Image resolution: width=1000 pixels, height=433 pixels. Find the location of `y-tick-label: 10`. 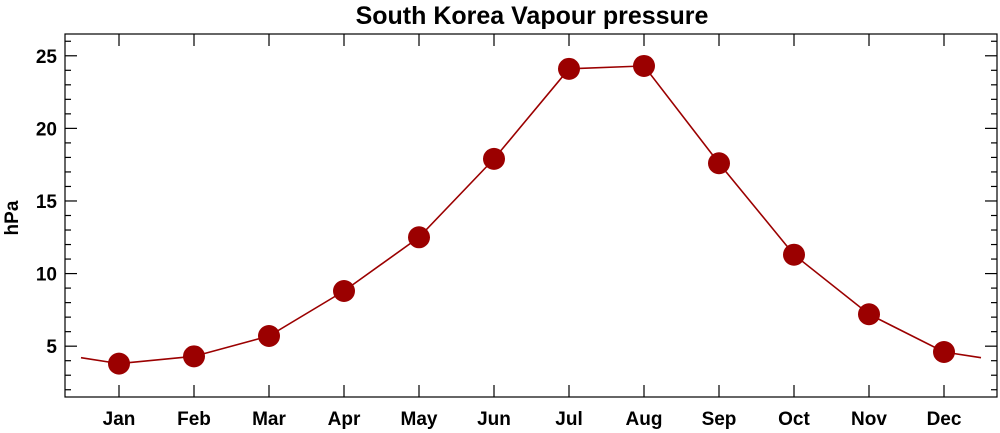

y-tick-label: 10 is located at coordinates (46, 275).